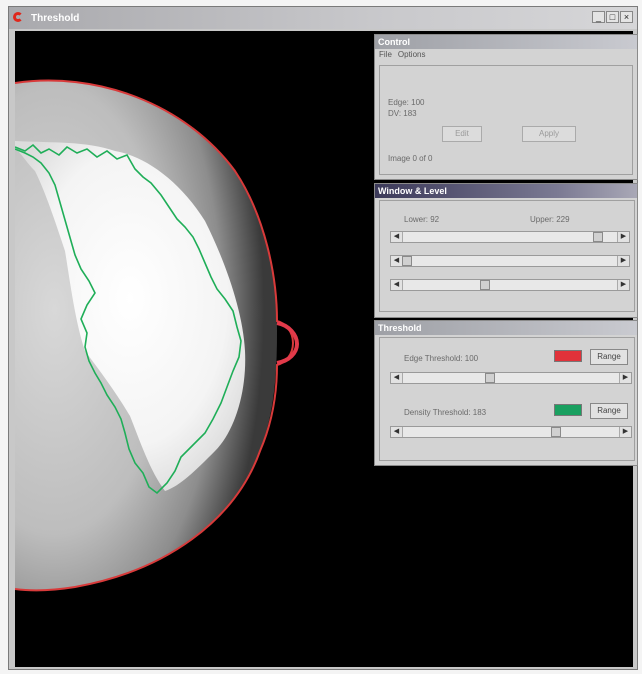  What do you see at coordinates (609, 411) in the screenshot?
I see `density-range-button: Range` at bounding box center [609, 411].